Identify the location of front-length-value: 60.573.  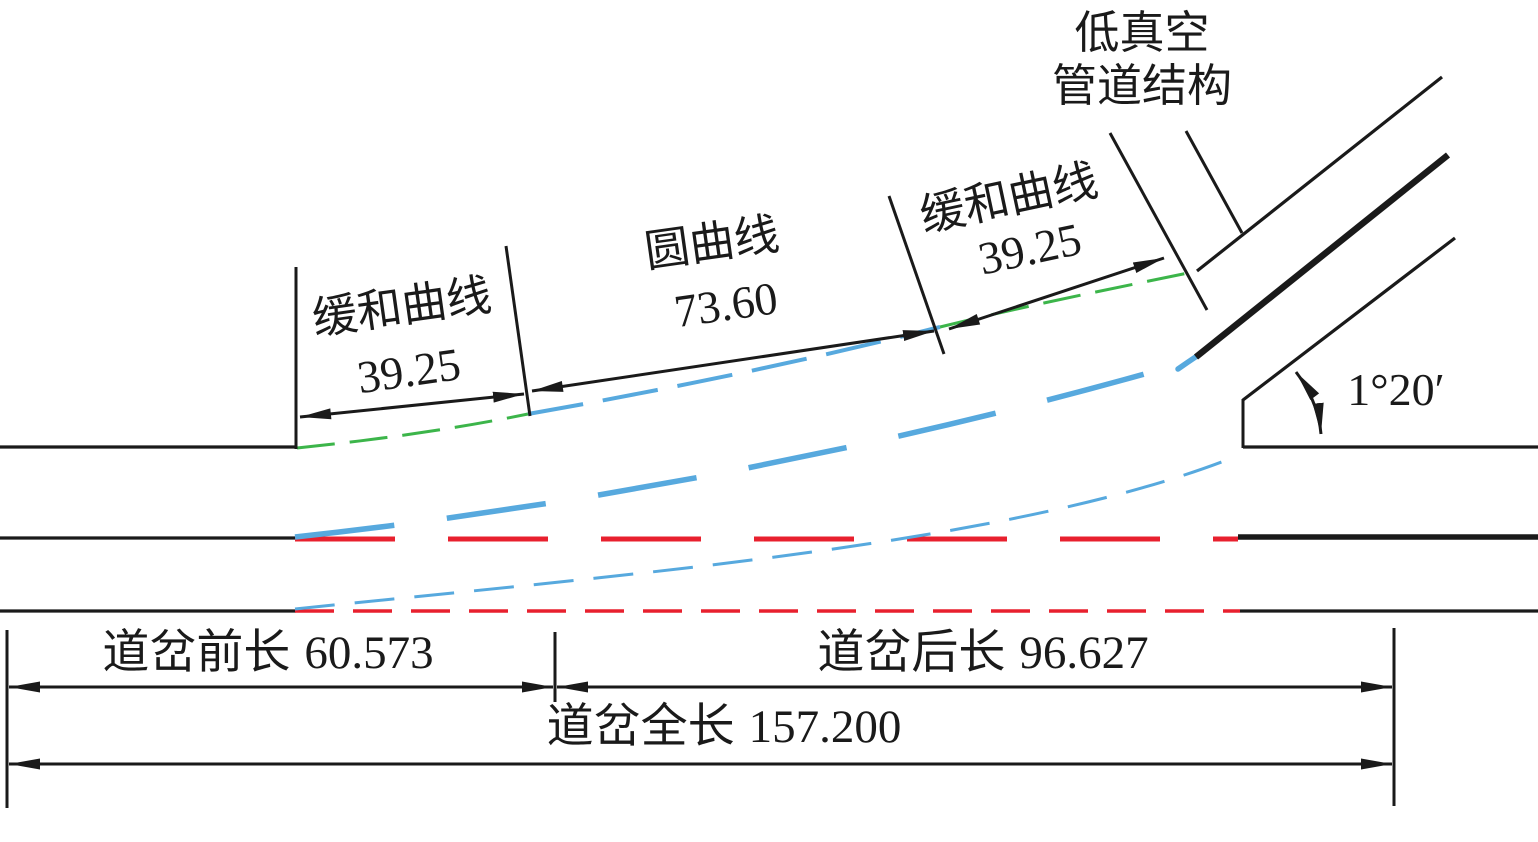
(368, 653).